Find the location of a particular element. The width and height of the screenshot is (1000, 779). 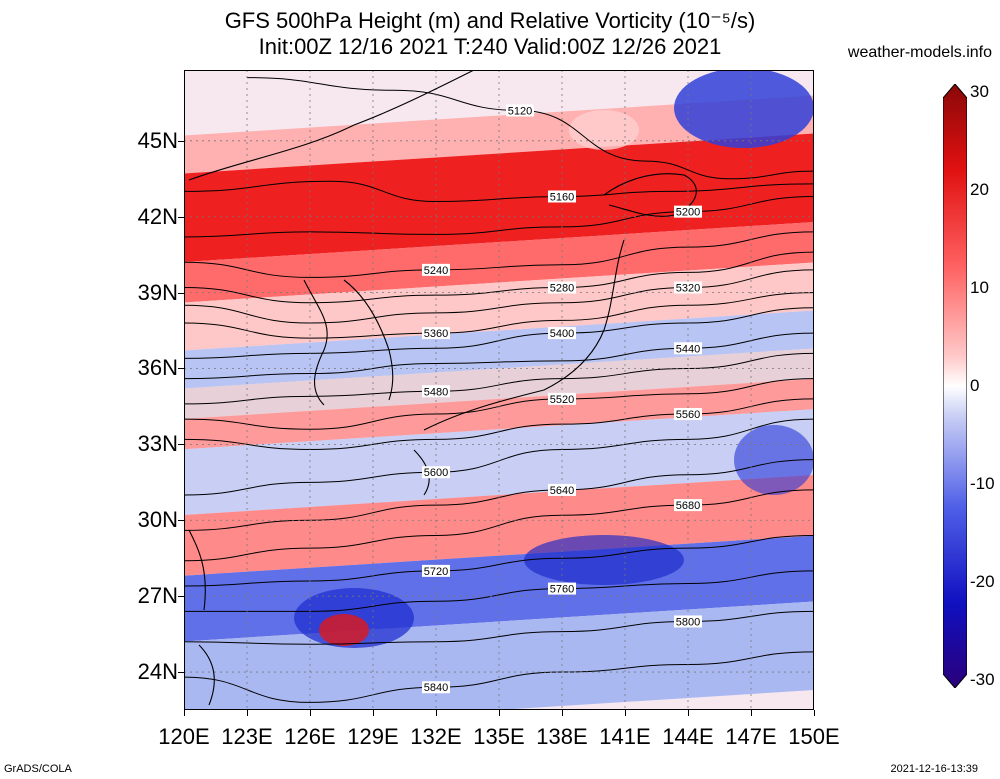

footer-timestamp: 2021-12-16-13:39 is located at coordinates (934, 769).